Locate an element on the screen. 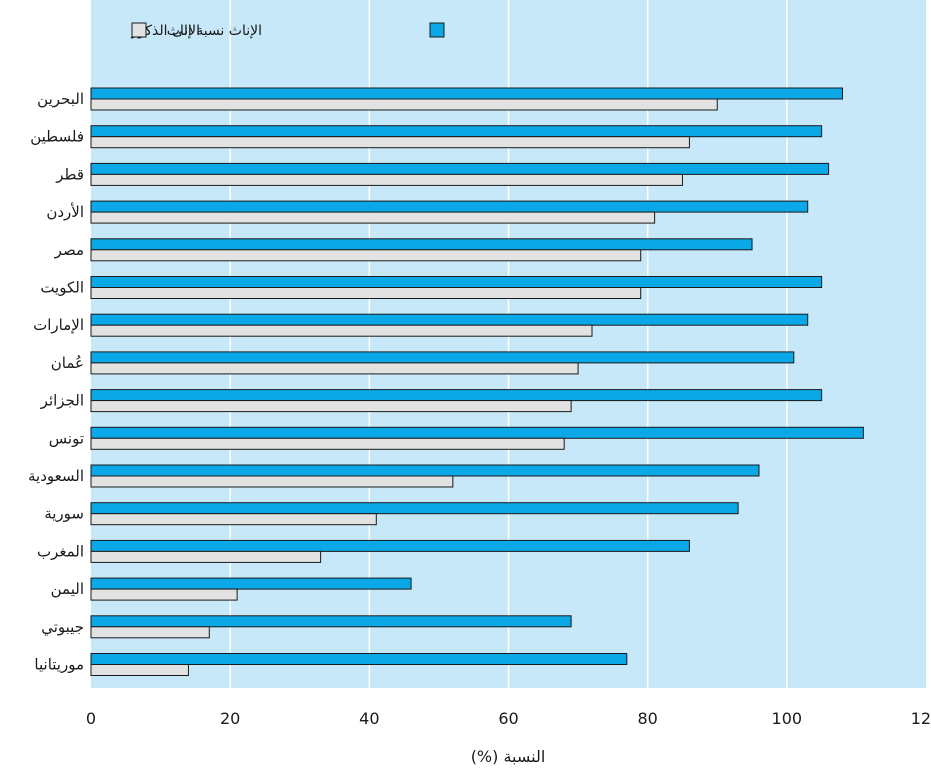 The width and height of the screenshot is (931, 769). category-label: اليمن is located at coordinates (67, 589).